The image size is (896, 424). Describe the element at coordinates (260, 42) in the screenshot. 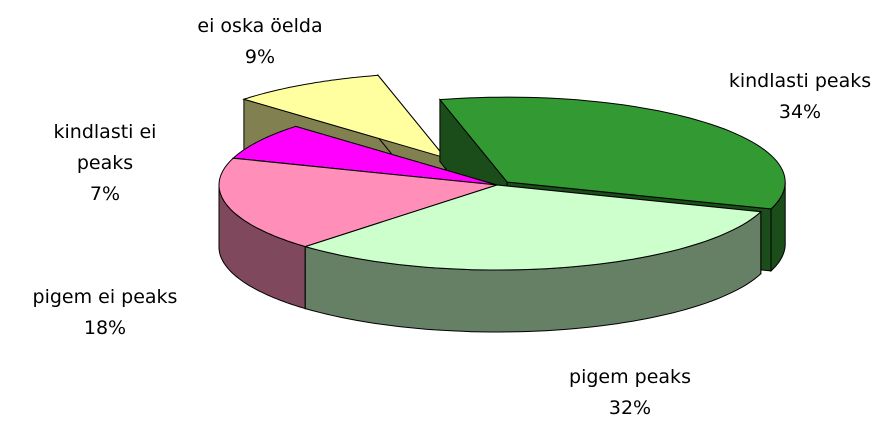

I see `data-label: ei oska öelda 9%` at that location.